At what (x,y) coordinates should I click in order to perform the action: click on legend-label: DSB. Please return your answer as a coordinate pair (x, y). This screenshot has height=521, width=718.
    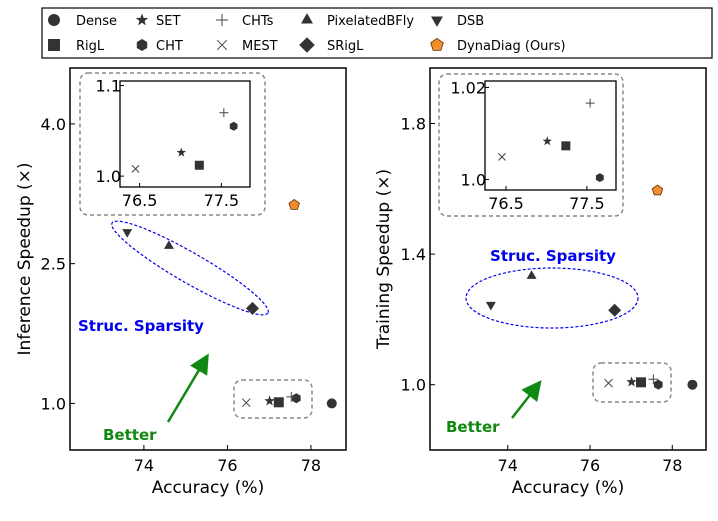
    Looking at the image, I should click on (470, 21).